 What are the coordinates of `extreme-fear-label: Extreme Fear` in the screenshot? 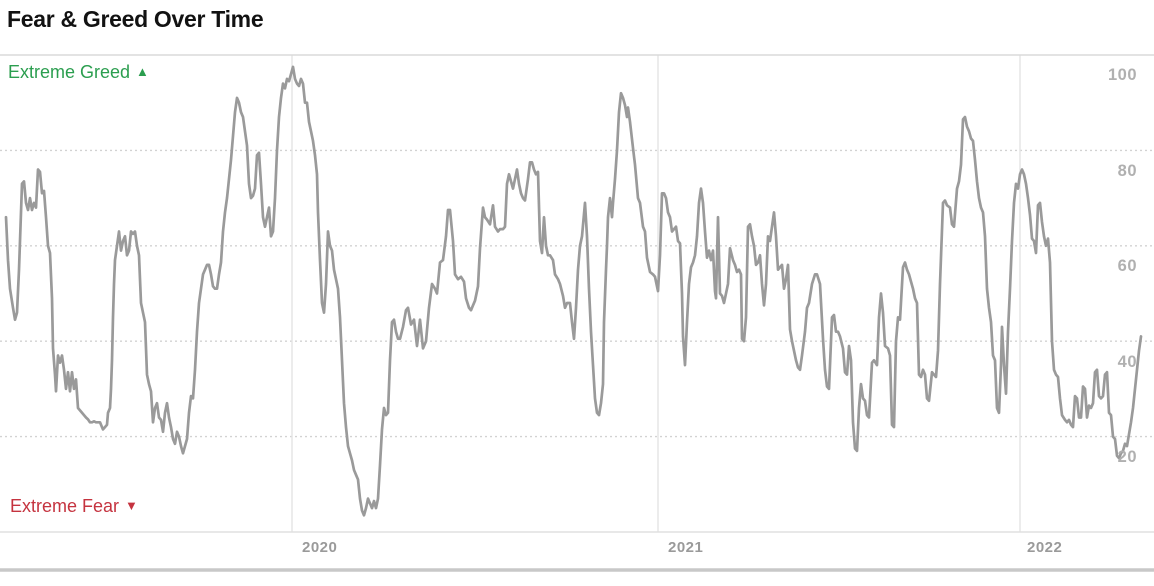 It's located at (65, 506).